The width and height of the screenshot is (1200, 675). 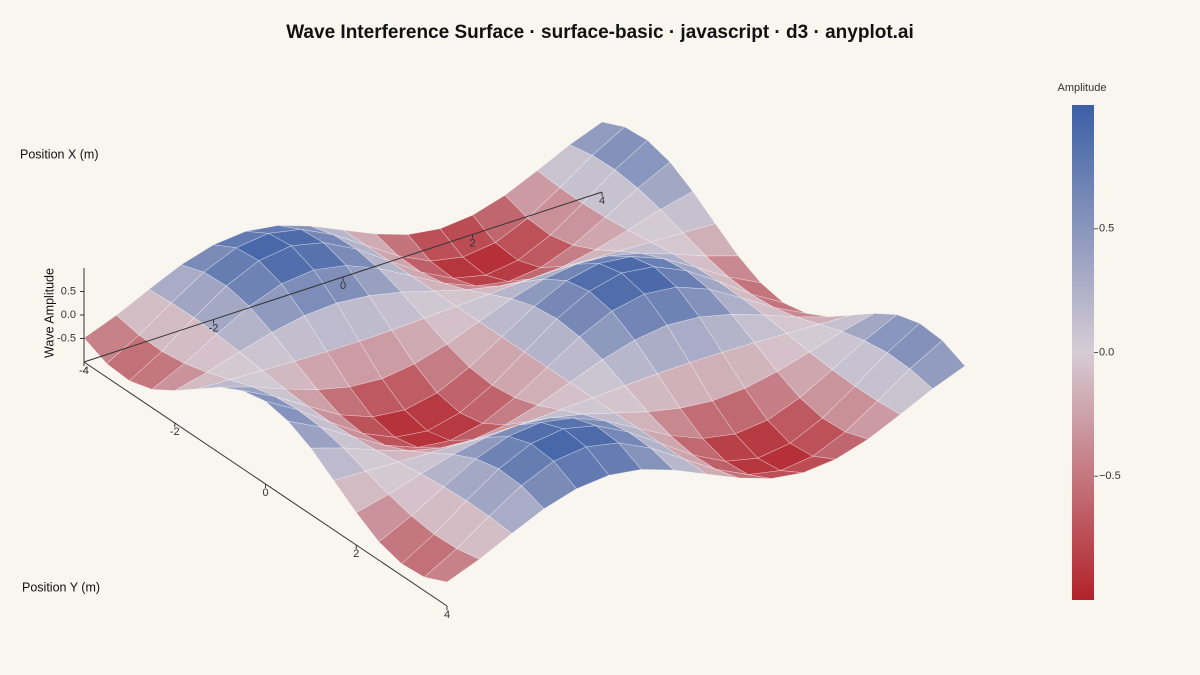 What do you see at coordinates (472, 243) in the screenshot?
I see `x-tick-label: 2` at bounding box center [472, 243].